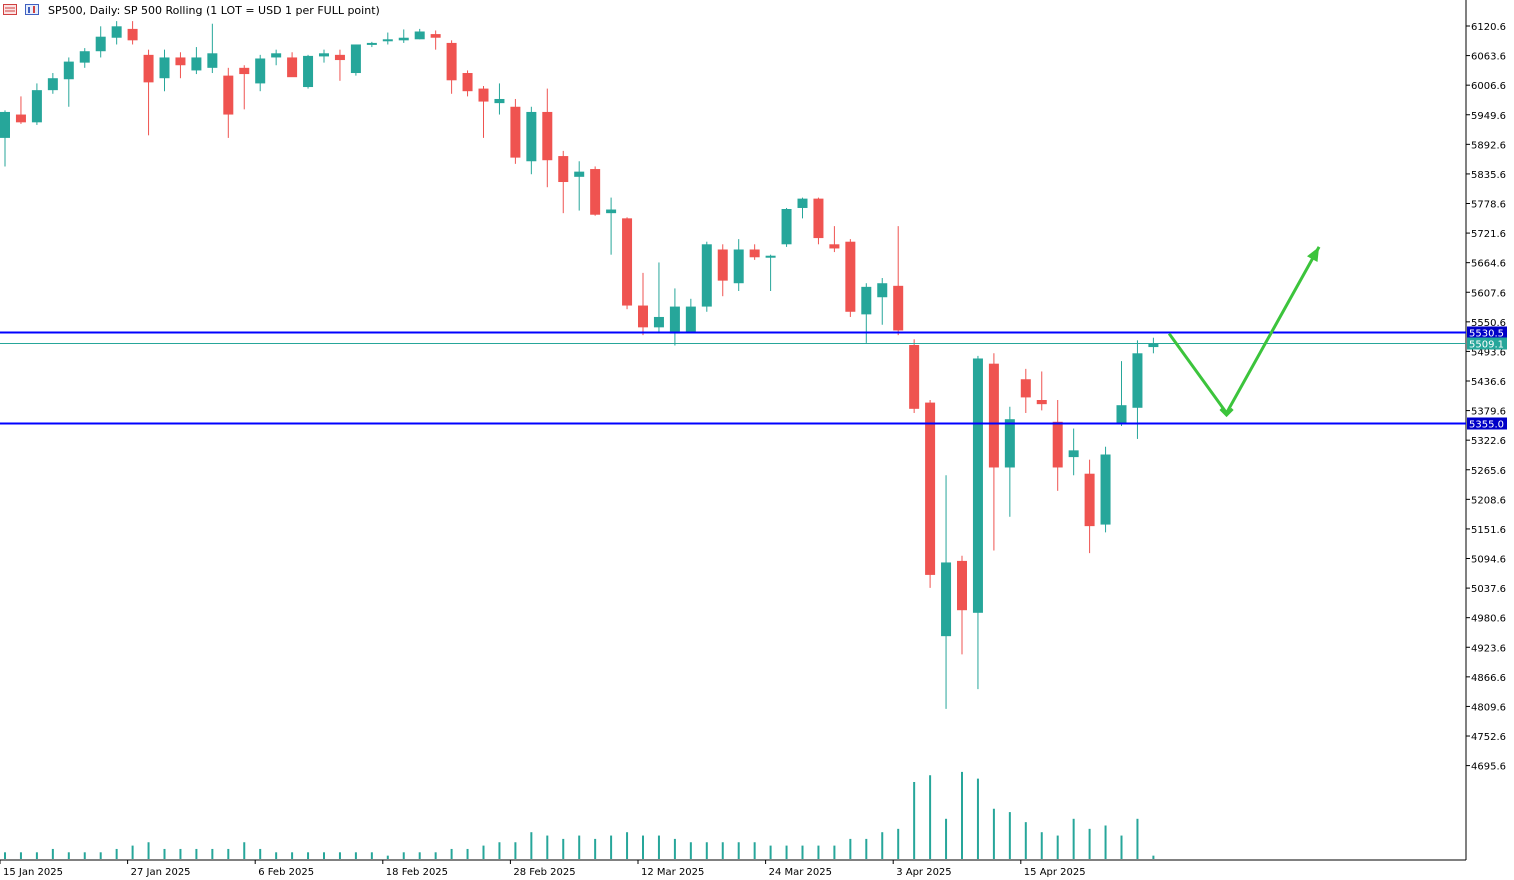 Image resolution: width=1514 pixels, height=880 pixels. I want to click on projection-turn-marker, so click(1226, 412).